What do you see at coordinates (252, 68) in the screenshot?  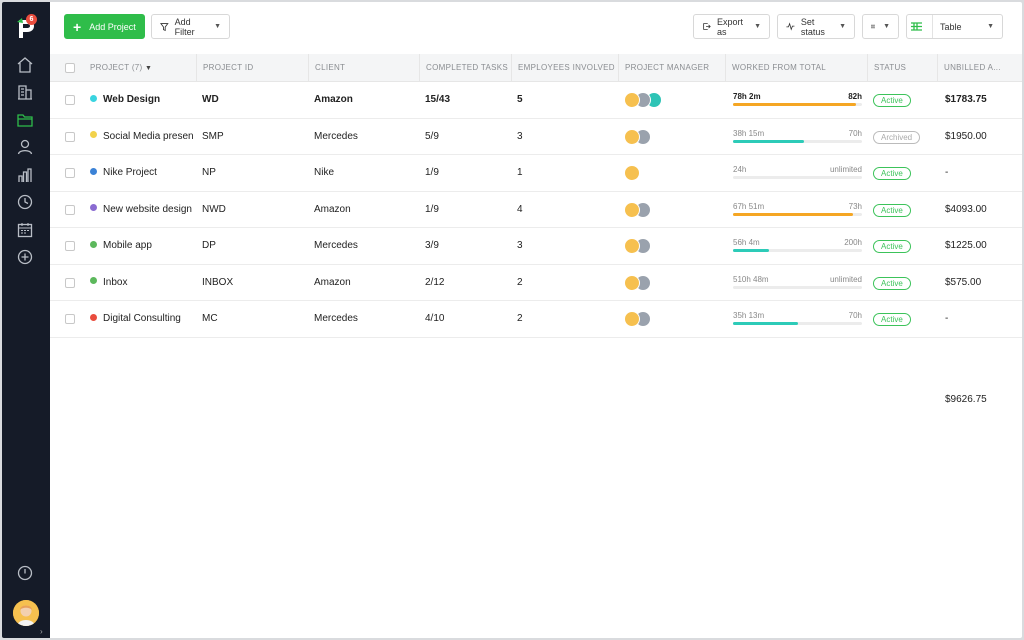 I see `column-header-project-id: PROJECT ID` at bounding box center [252, 68].